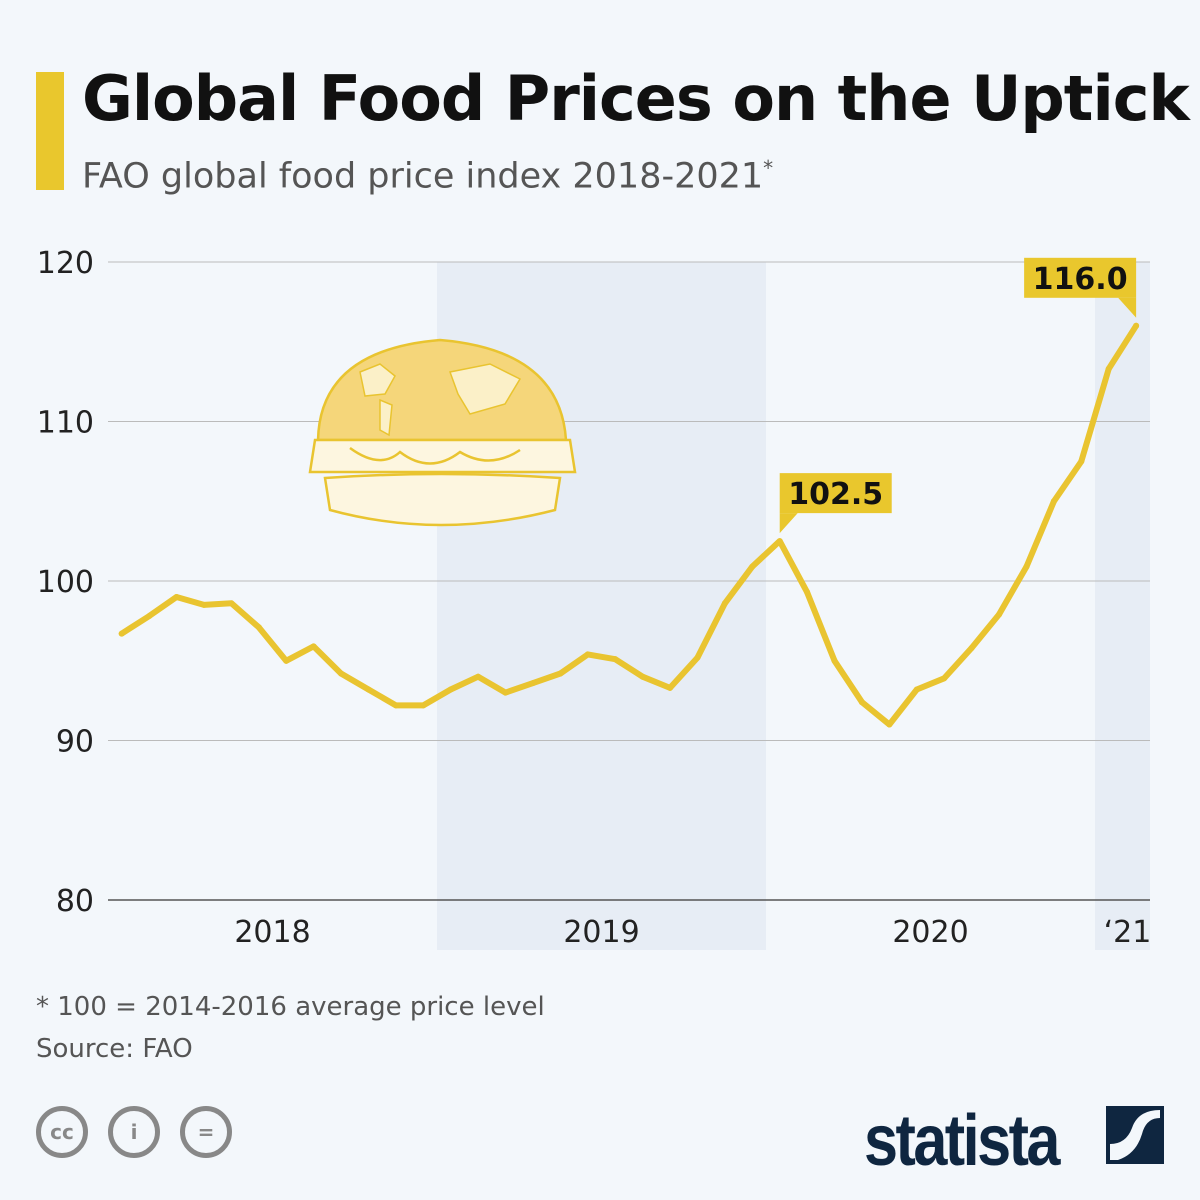  What do you see at coordinates (962, 1141) in the screenshot?
I see `statista-logo: statista` at bounding box center [962, 1141].